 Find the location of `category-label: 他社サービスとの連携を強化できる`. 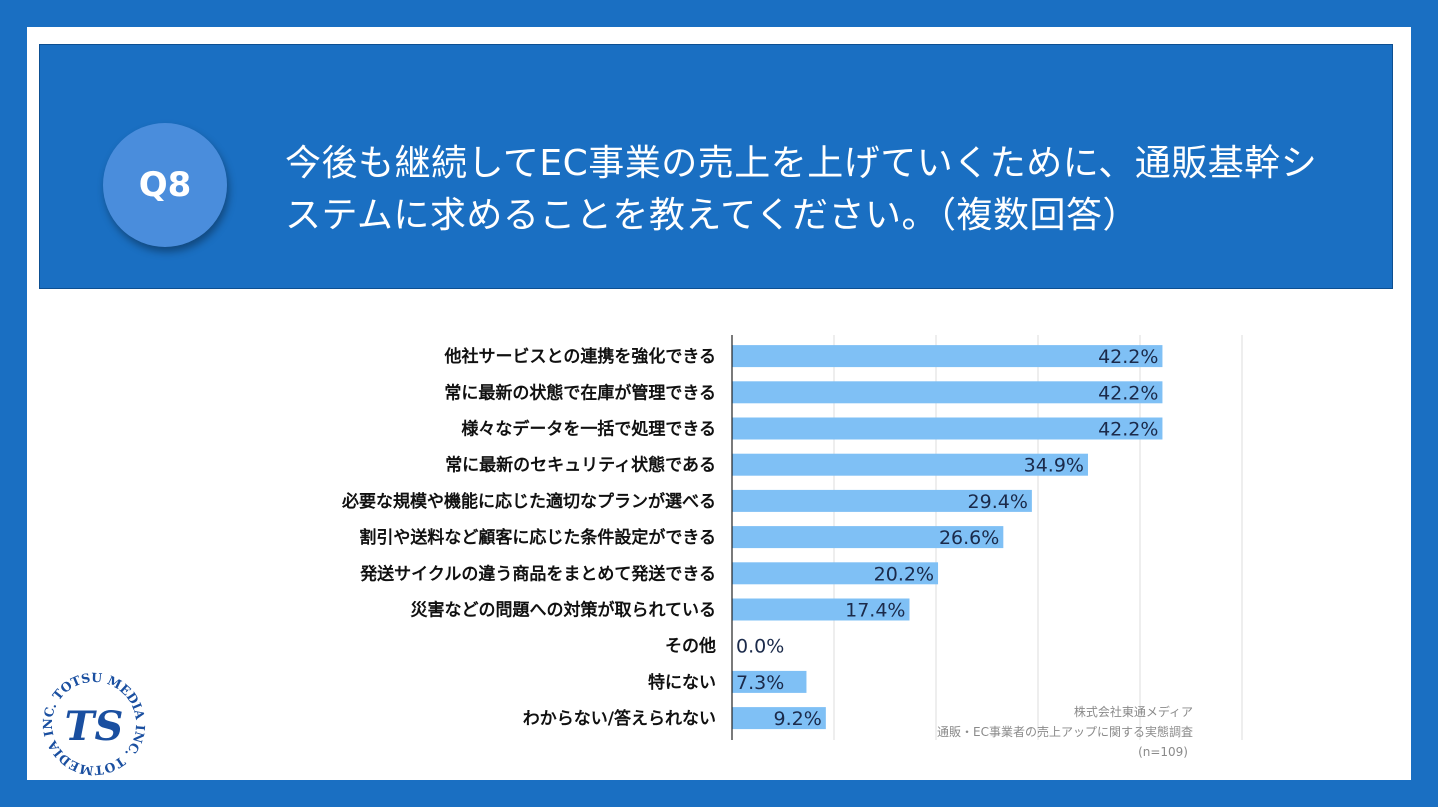

category-label: 他社サービスとの連携を強化できる is located at coordinates (580, 356).